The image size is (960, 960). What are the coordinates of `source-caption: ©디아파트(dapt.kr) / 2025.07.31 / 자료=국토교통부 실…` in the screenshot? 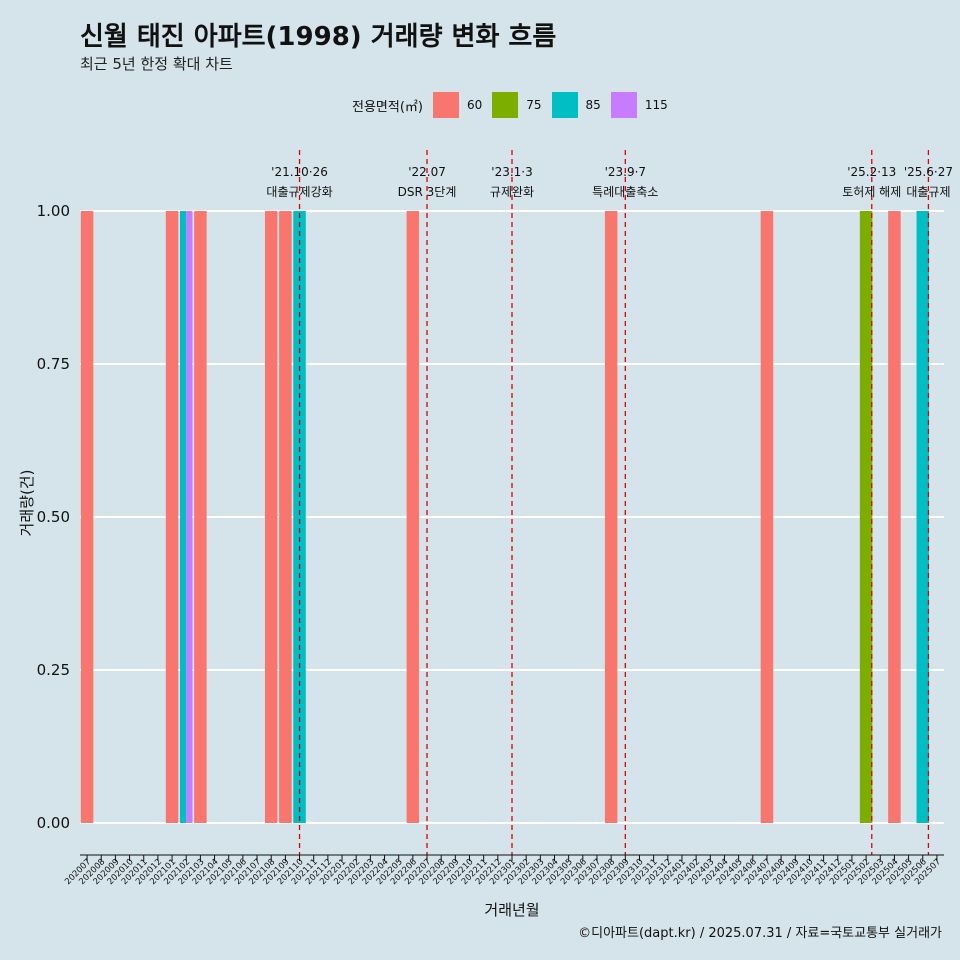 It's located at (760, 933).